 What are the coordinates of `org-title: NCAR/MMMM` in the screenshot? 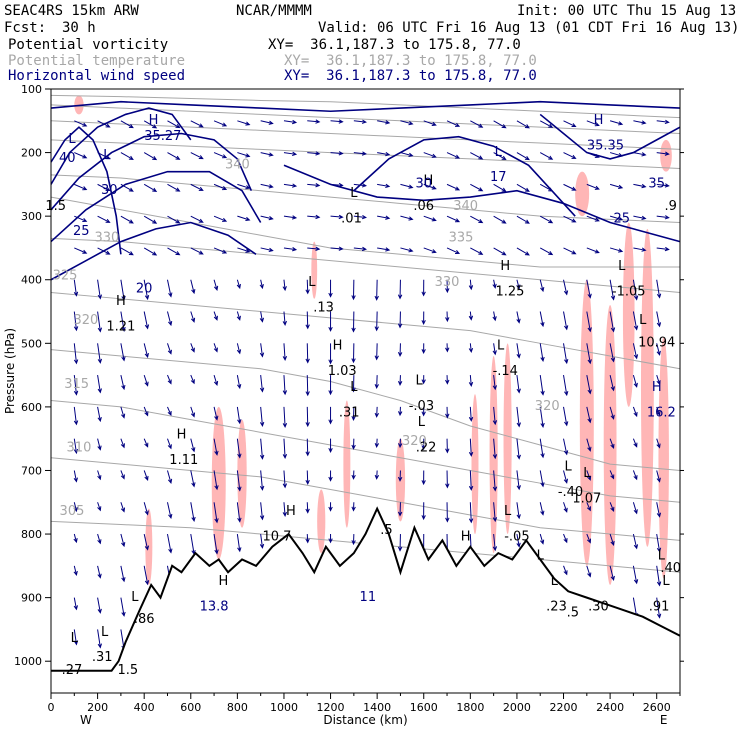 It's located at (274, 11).